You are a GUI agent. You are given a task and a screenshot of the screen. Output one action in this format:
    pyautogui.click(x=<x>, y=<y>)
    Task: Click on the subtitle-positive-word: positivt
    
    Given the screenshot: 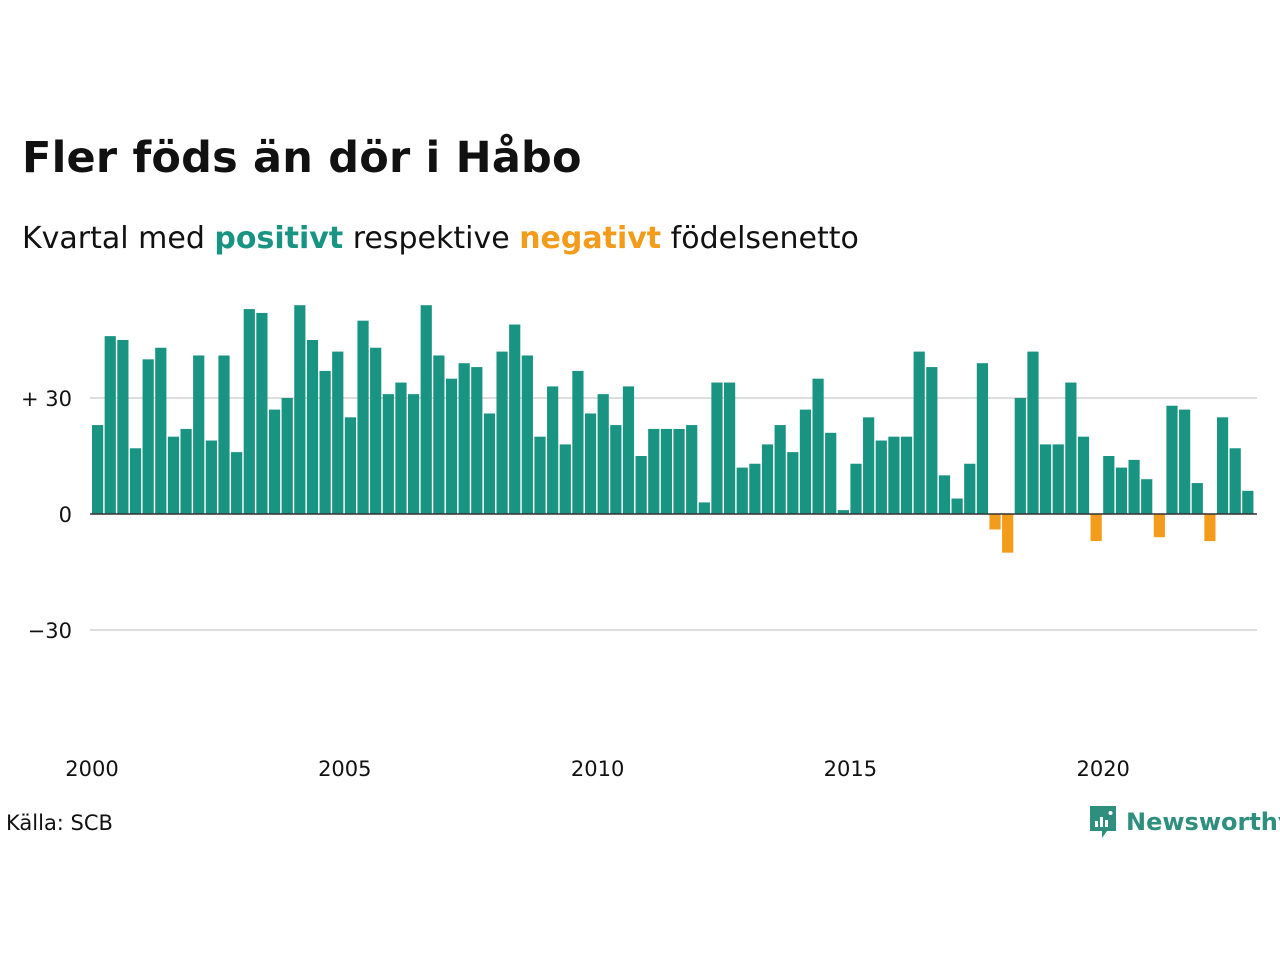 What is the action you would take?
    pyautogui.click(x=279, y=238)
    